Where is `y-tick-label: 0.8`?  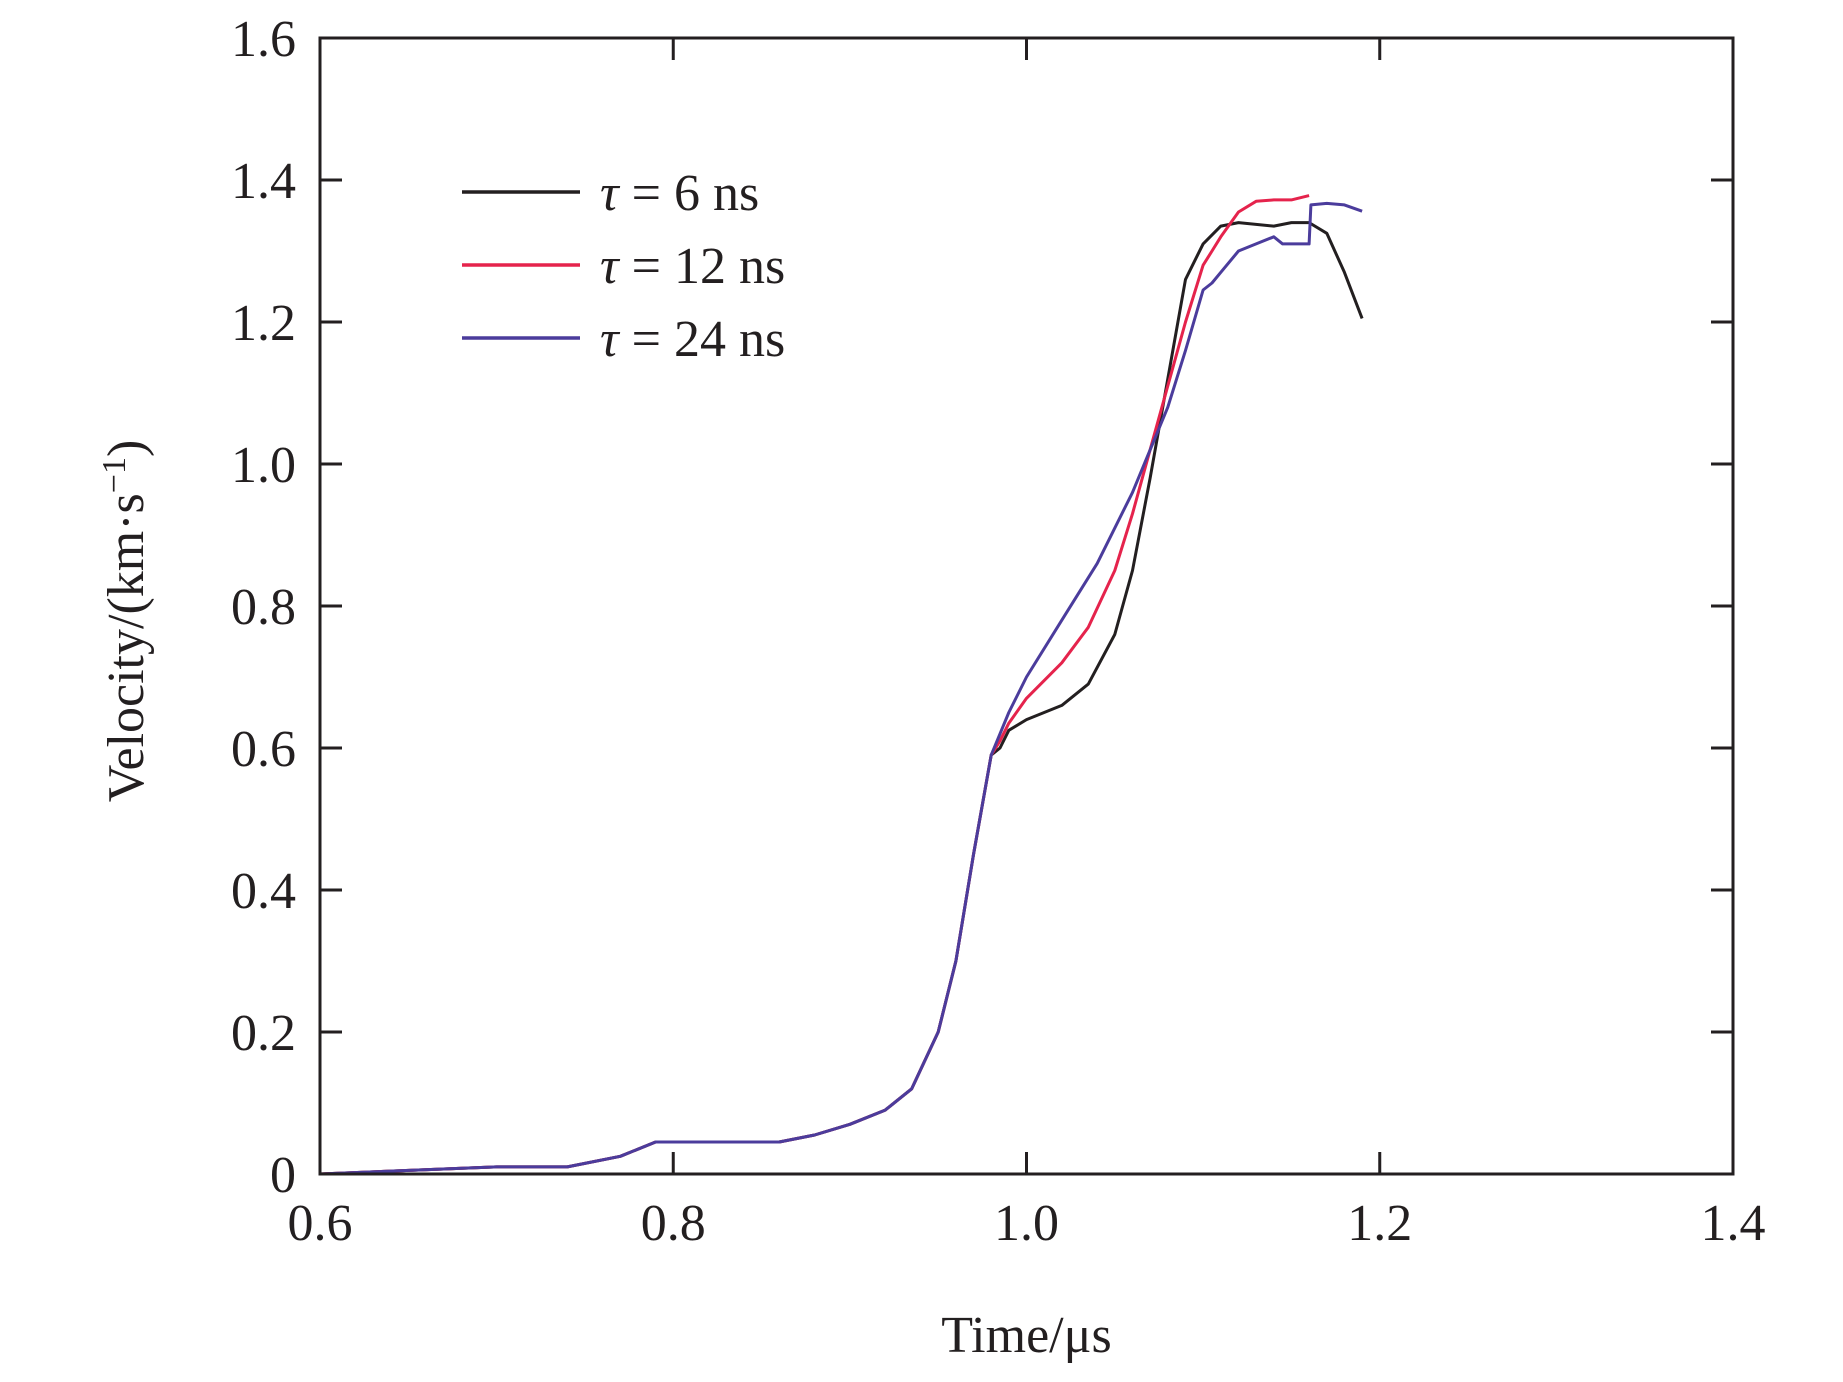 y-tick-label: 0.8 is located at coordinates (263, 607).